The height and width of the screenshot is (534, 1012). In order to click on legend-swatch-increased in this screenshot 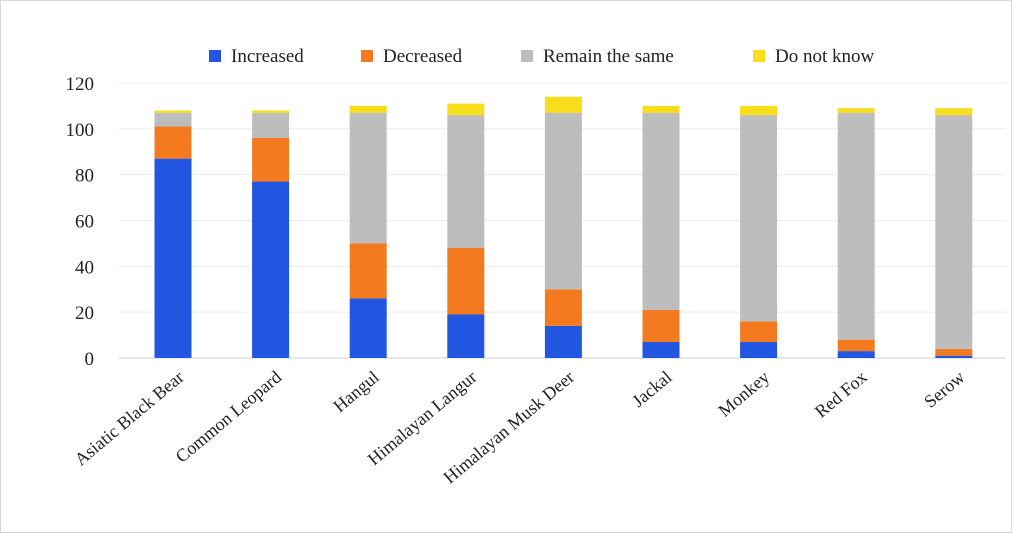, I will do `click(215, 56)`.